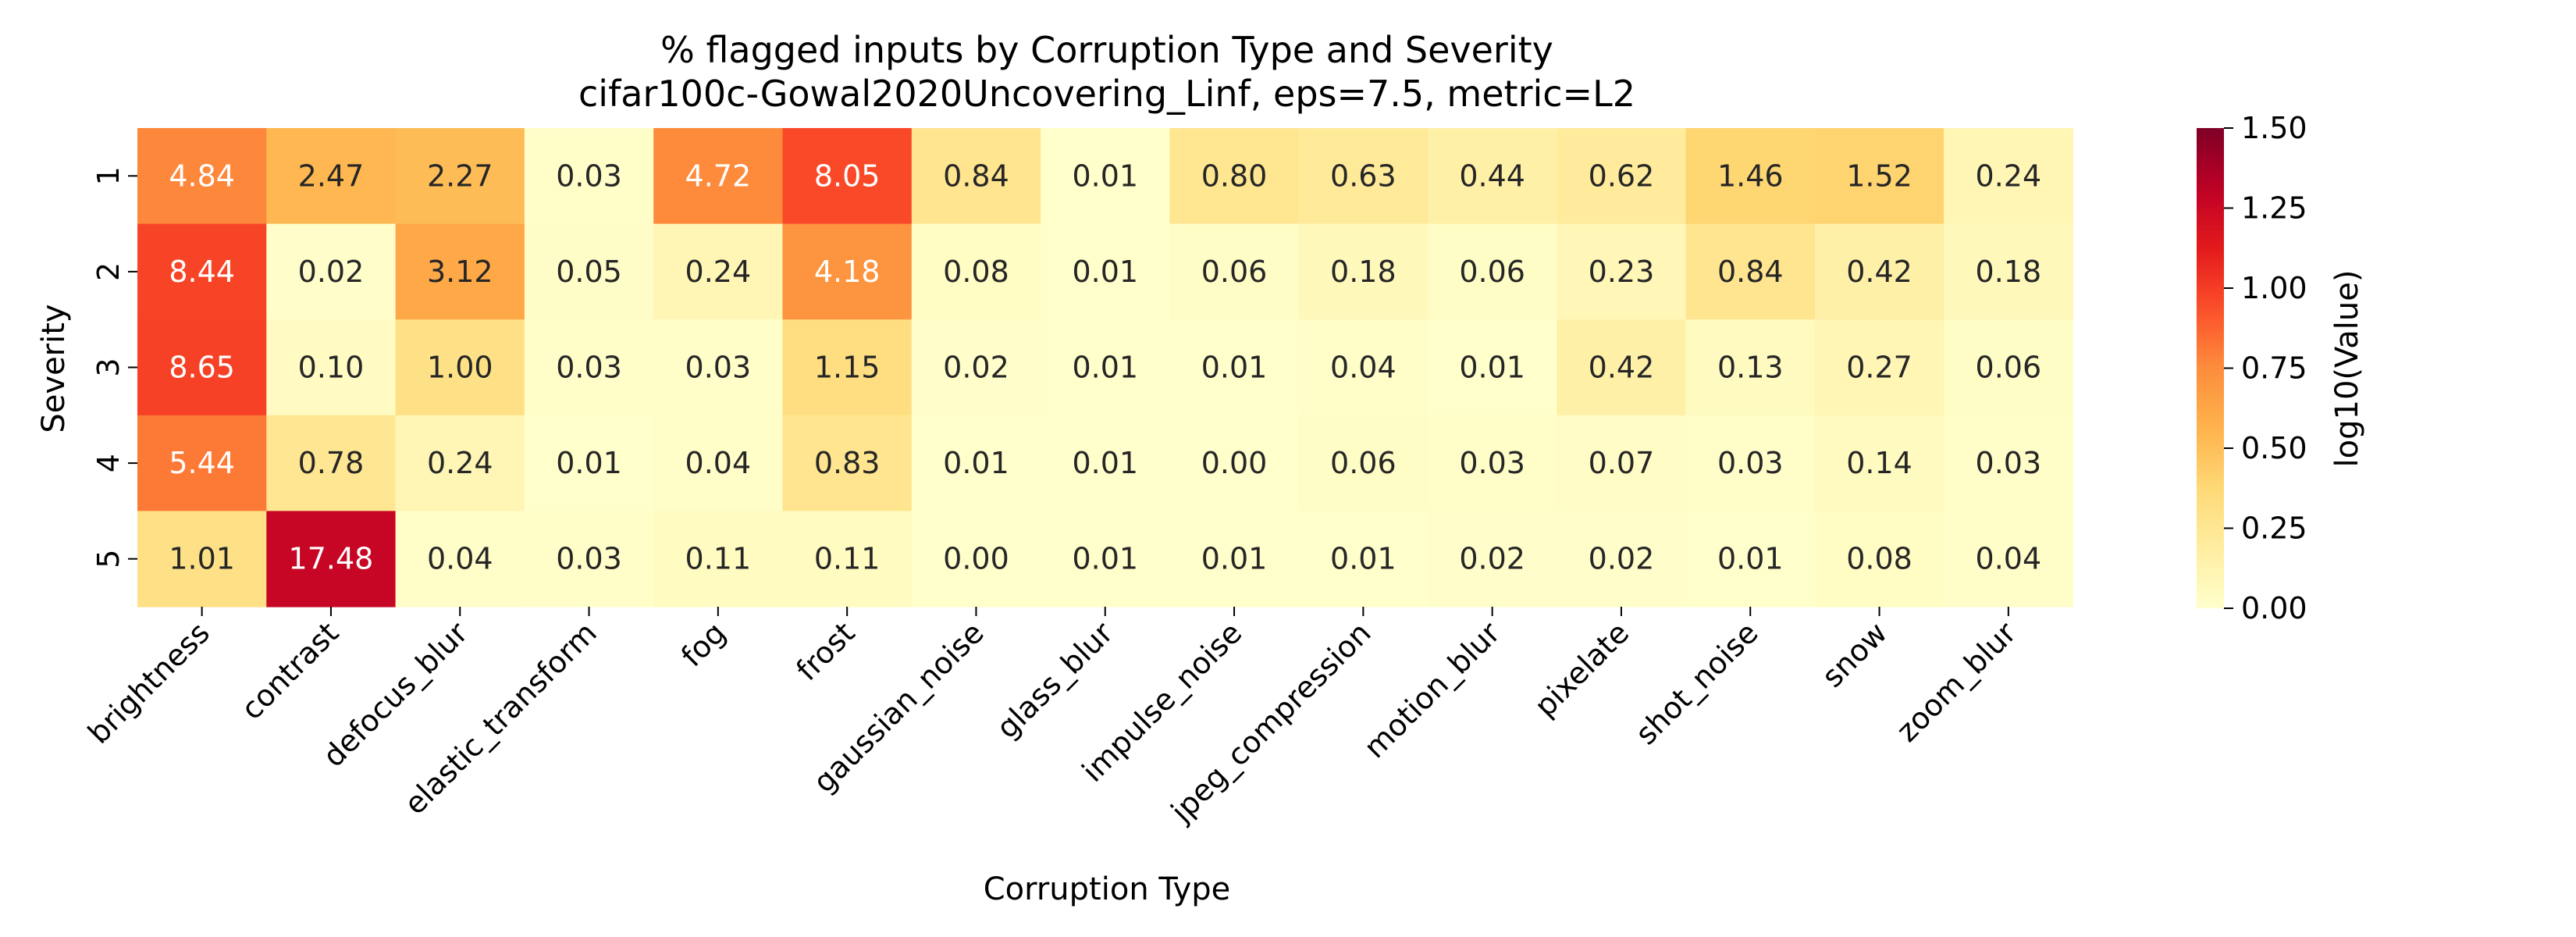 The image size is (2576, 937). I want to click on y-tick-label: 1, so click(109, 175).